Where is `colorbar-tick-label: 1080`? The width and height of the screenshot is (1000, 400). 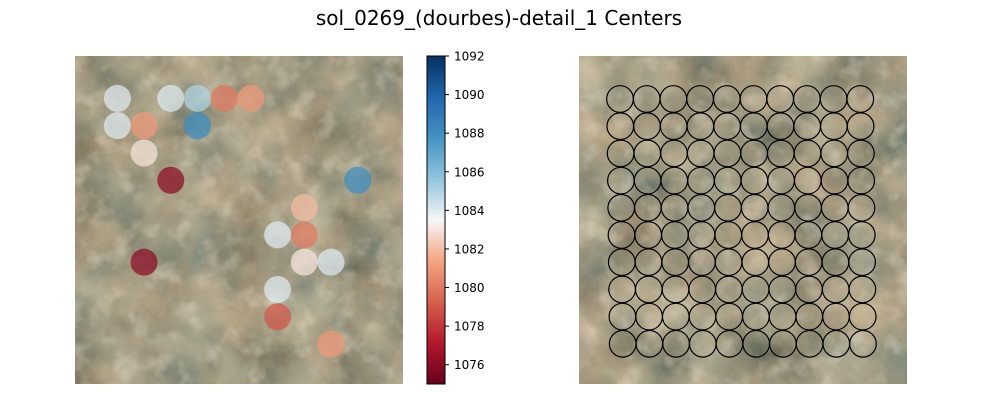
colorbar-tick-label: 1080 is located at coordinates (469, 288).